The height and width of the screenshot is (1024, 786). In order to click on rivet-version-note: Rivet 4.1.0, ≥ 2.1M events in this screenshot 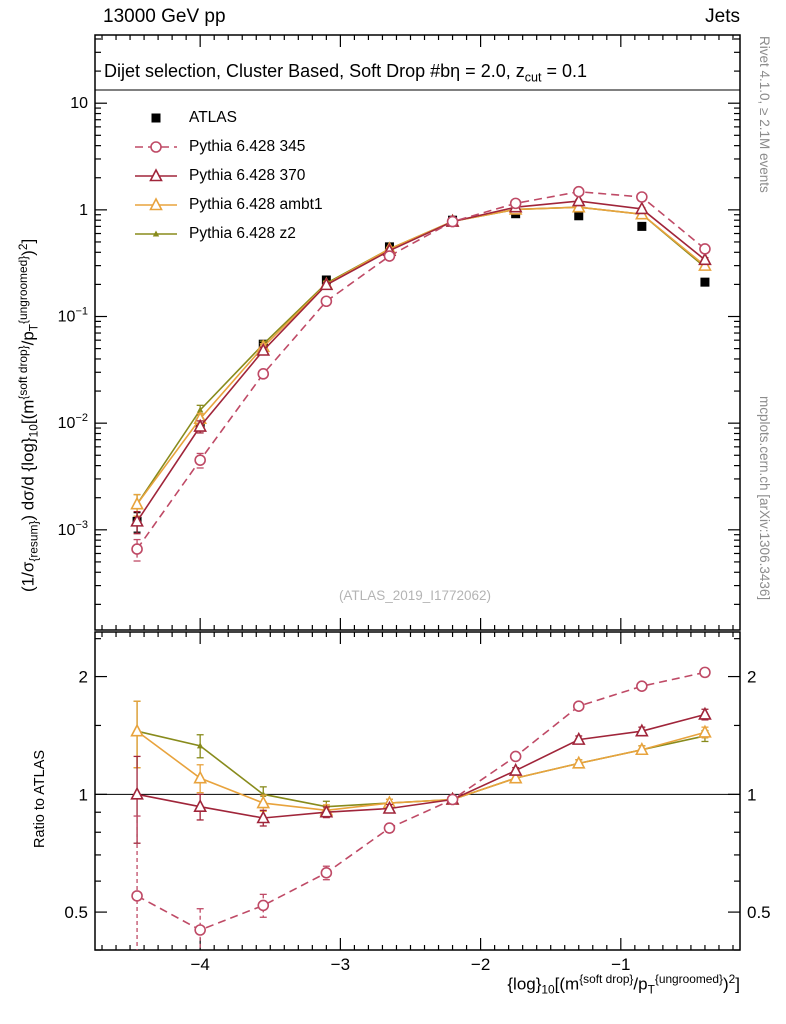, I will do `click(764, 114)`.